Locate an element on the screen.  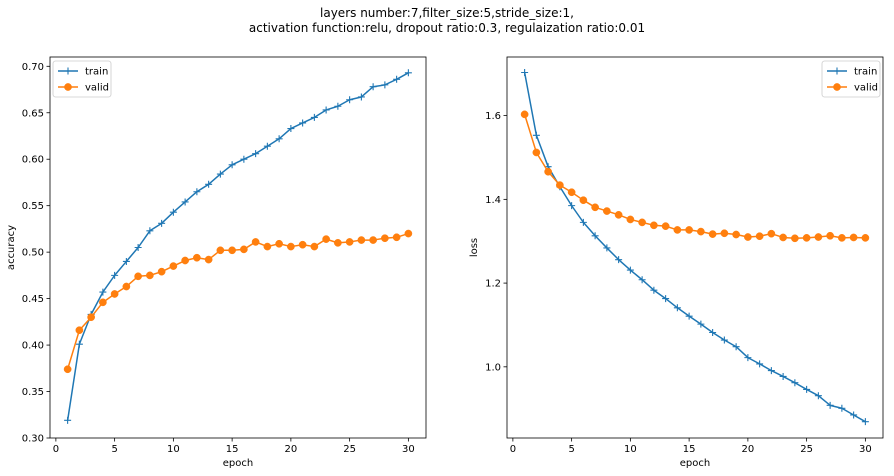
y-tick-label: 1.0 is located at coordinates (493, 367).